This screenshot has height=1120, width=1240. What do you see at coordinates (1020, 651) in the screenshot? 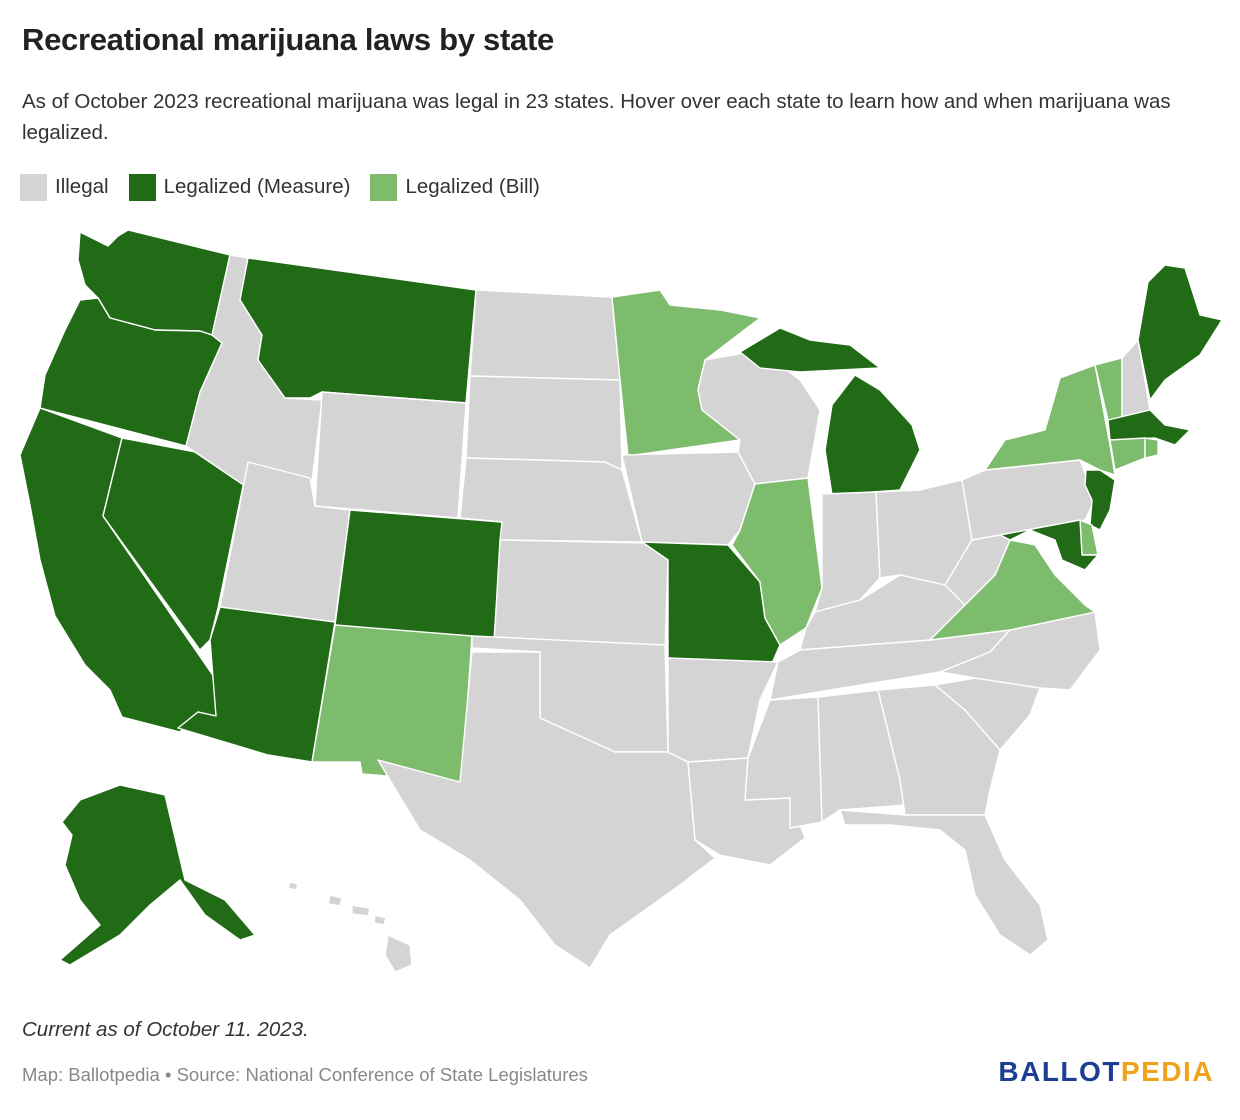
I see `state-NC` at bounding box center [1020, 651].